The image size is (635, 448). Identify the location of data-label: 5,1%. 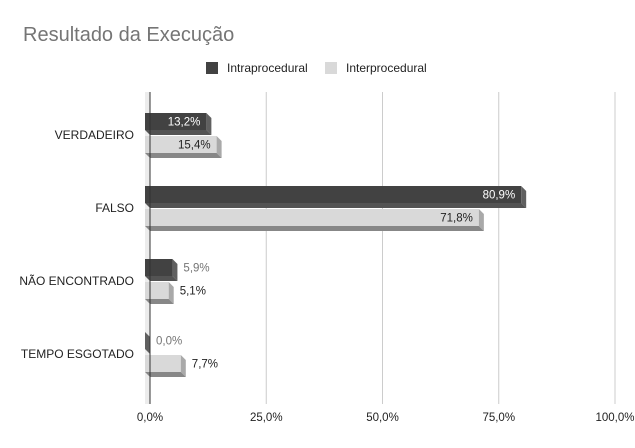
(193, 292).